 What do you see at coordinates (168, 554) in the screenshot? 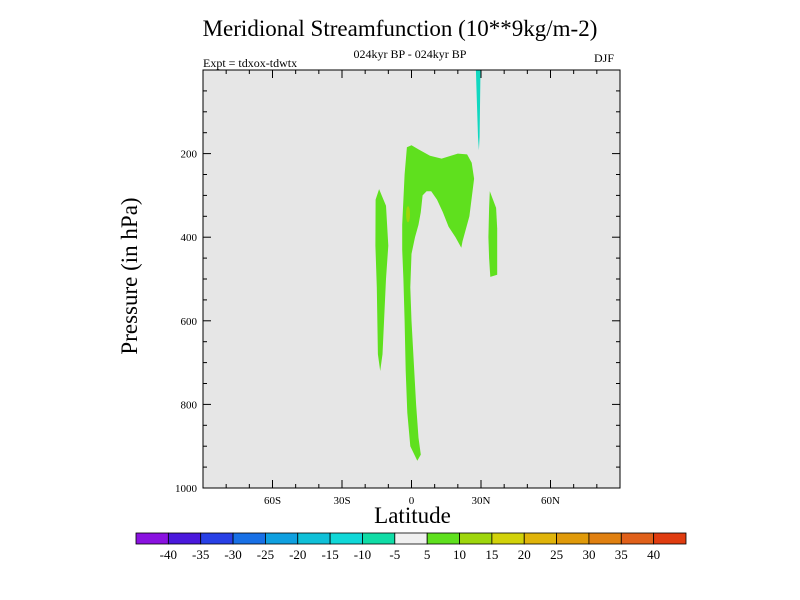
I see `colorbar-label: -40` at bounding box center [168, 554].